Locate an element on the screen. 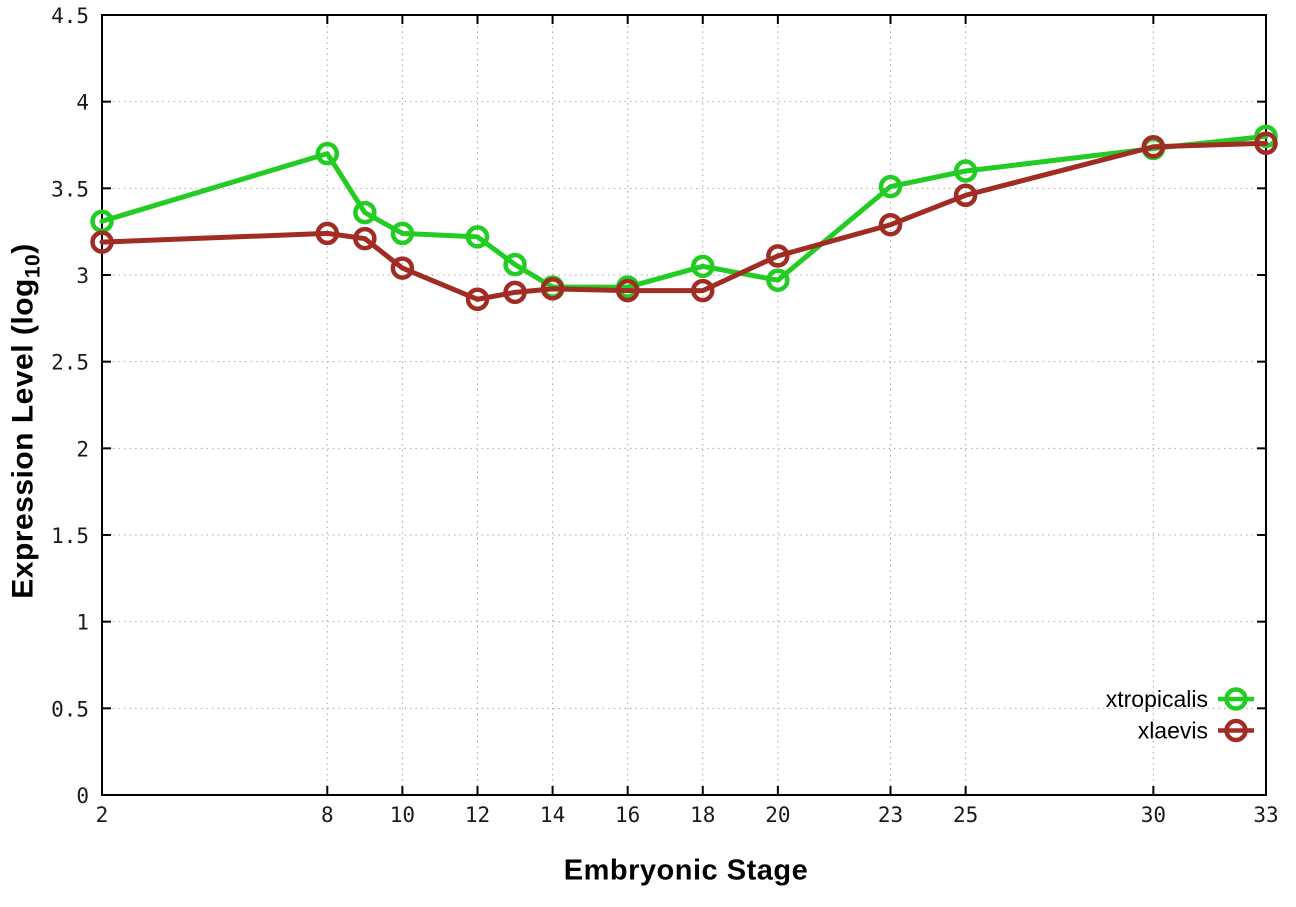 The height and width of the screenshot is (907, 1296). legend-label-xlaevis: xlaevis is located at coordinates (1173, 731).